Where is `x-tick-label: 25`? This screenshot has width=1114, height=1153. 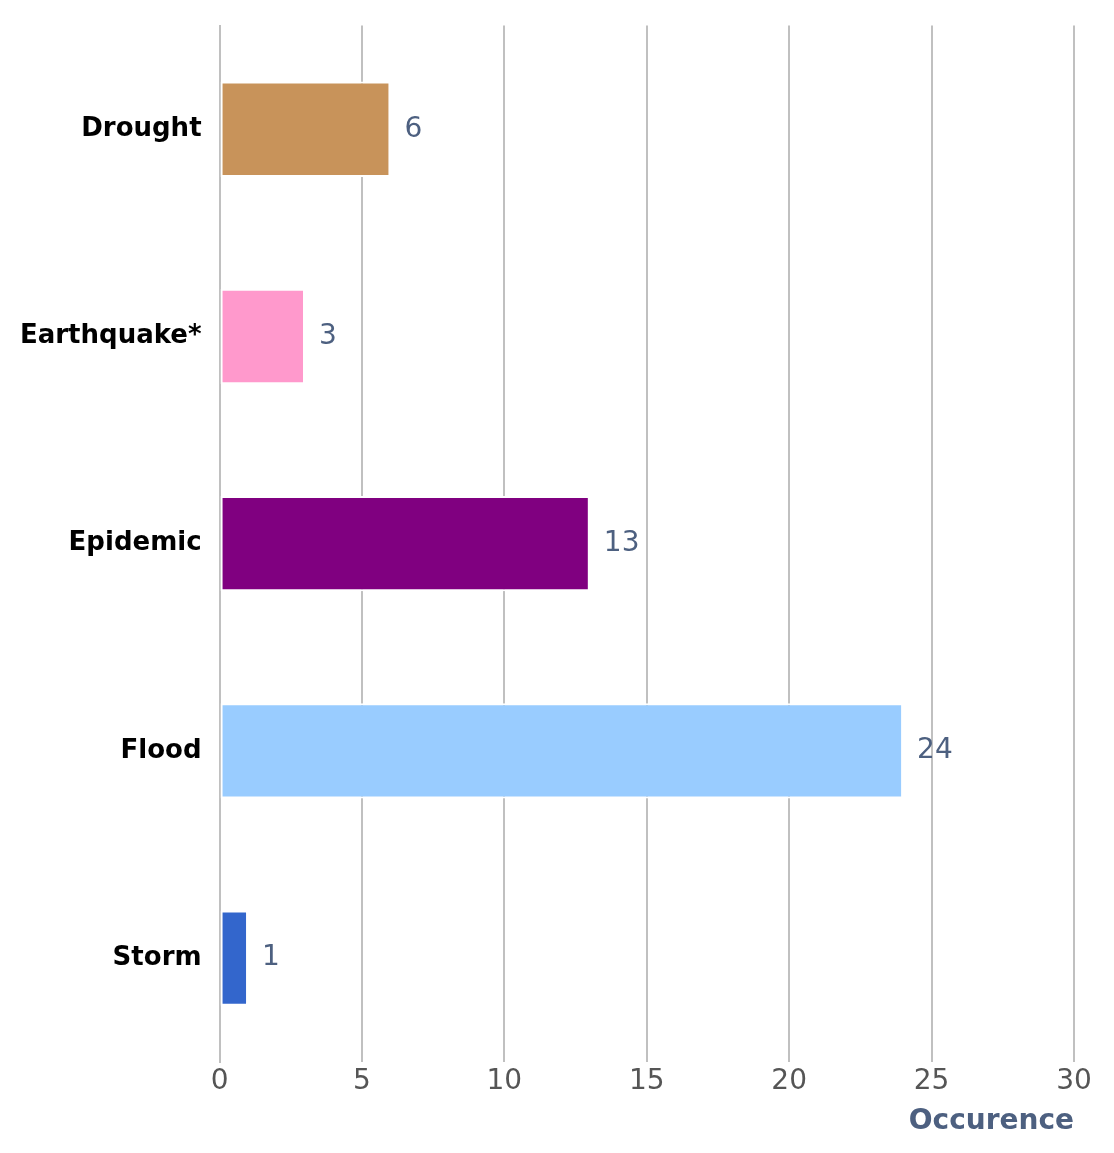
x-tick-label: 25 is located at coordinates (931, 1079).